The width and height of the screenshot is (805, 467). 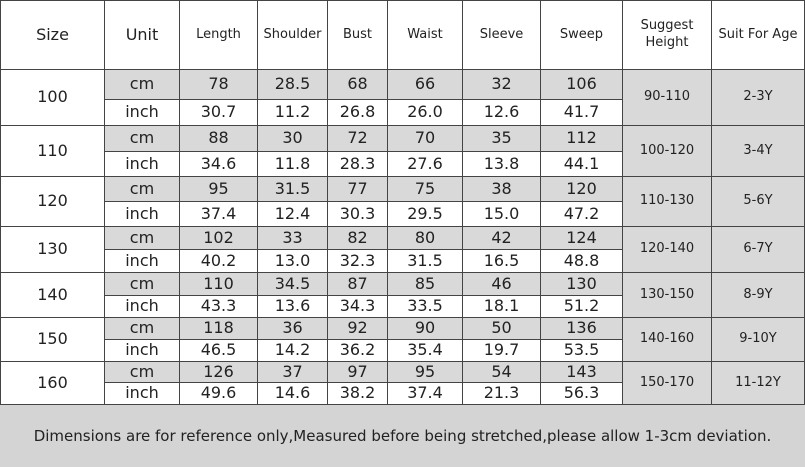 What do you see at coordinates (758, 383) in the screenshot?
I see `age-cell: 11-12Y` at bounding box center [758, 383].